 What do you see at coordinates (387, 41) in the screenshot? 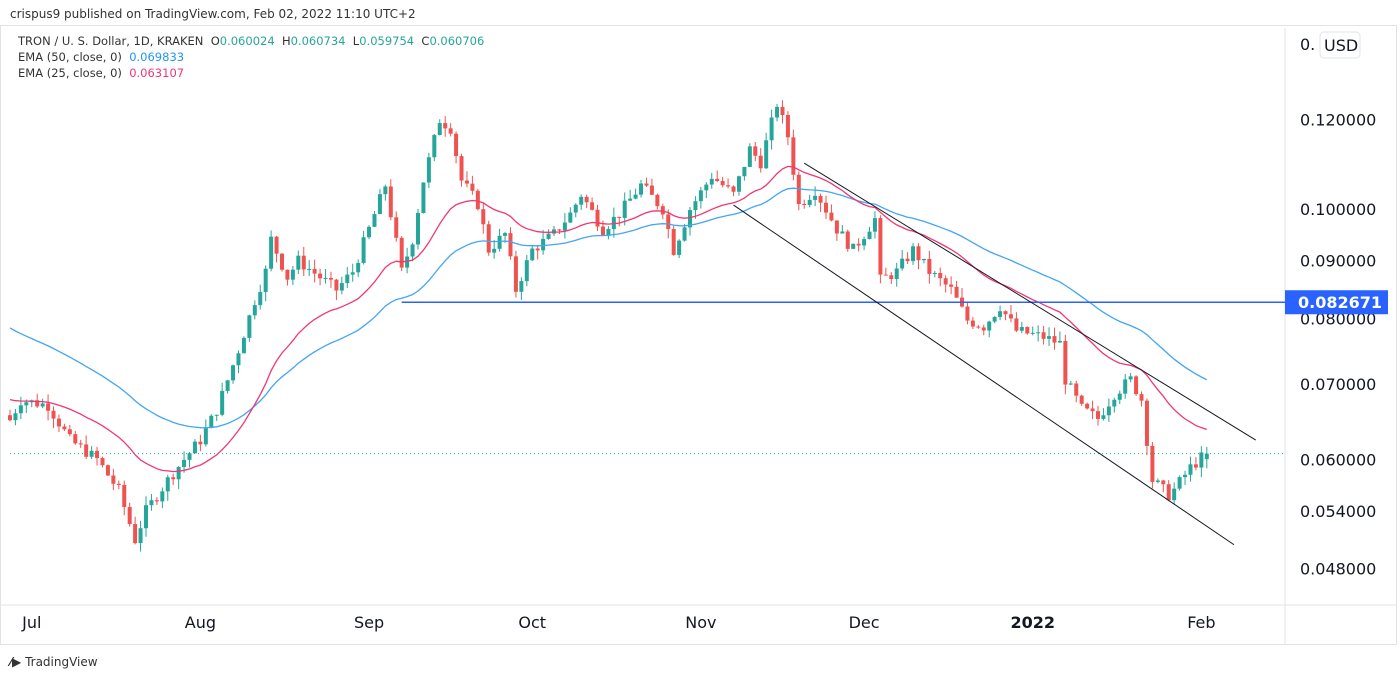
I see `low-value: 0.059754` at bounding box center [387, 41].